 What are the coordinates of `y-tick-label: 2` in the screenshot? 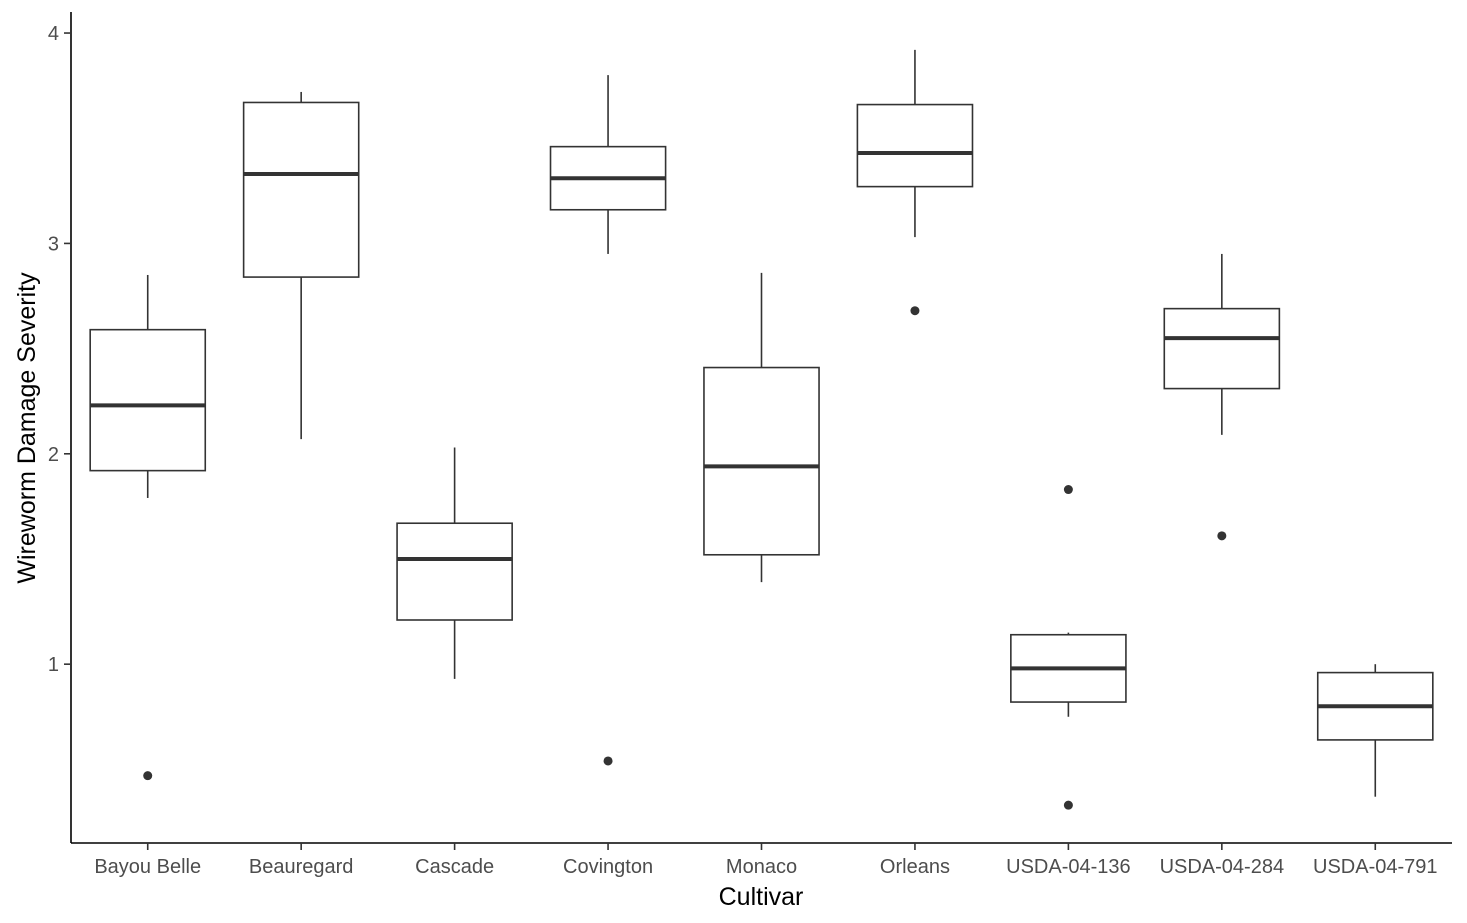 It's located at (53, 455).